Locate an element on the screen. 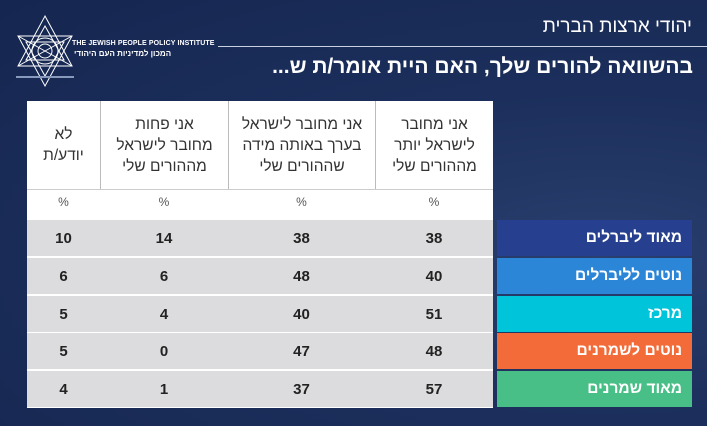 The height and width of the screenshot is (426, 707). value-cell: 51 is located at coordinates (434, 314).